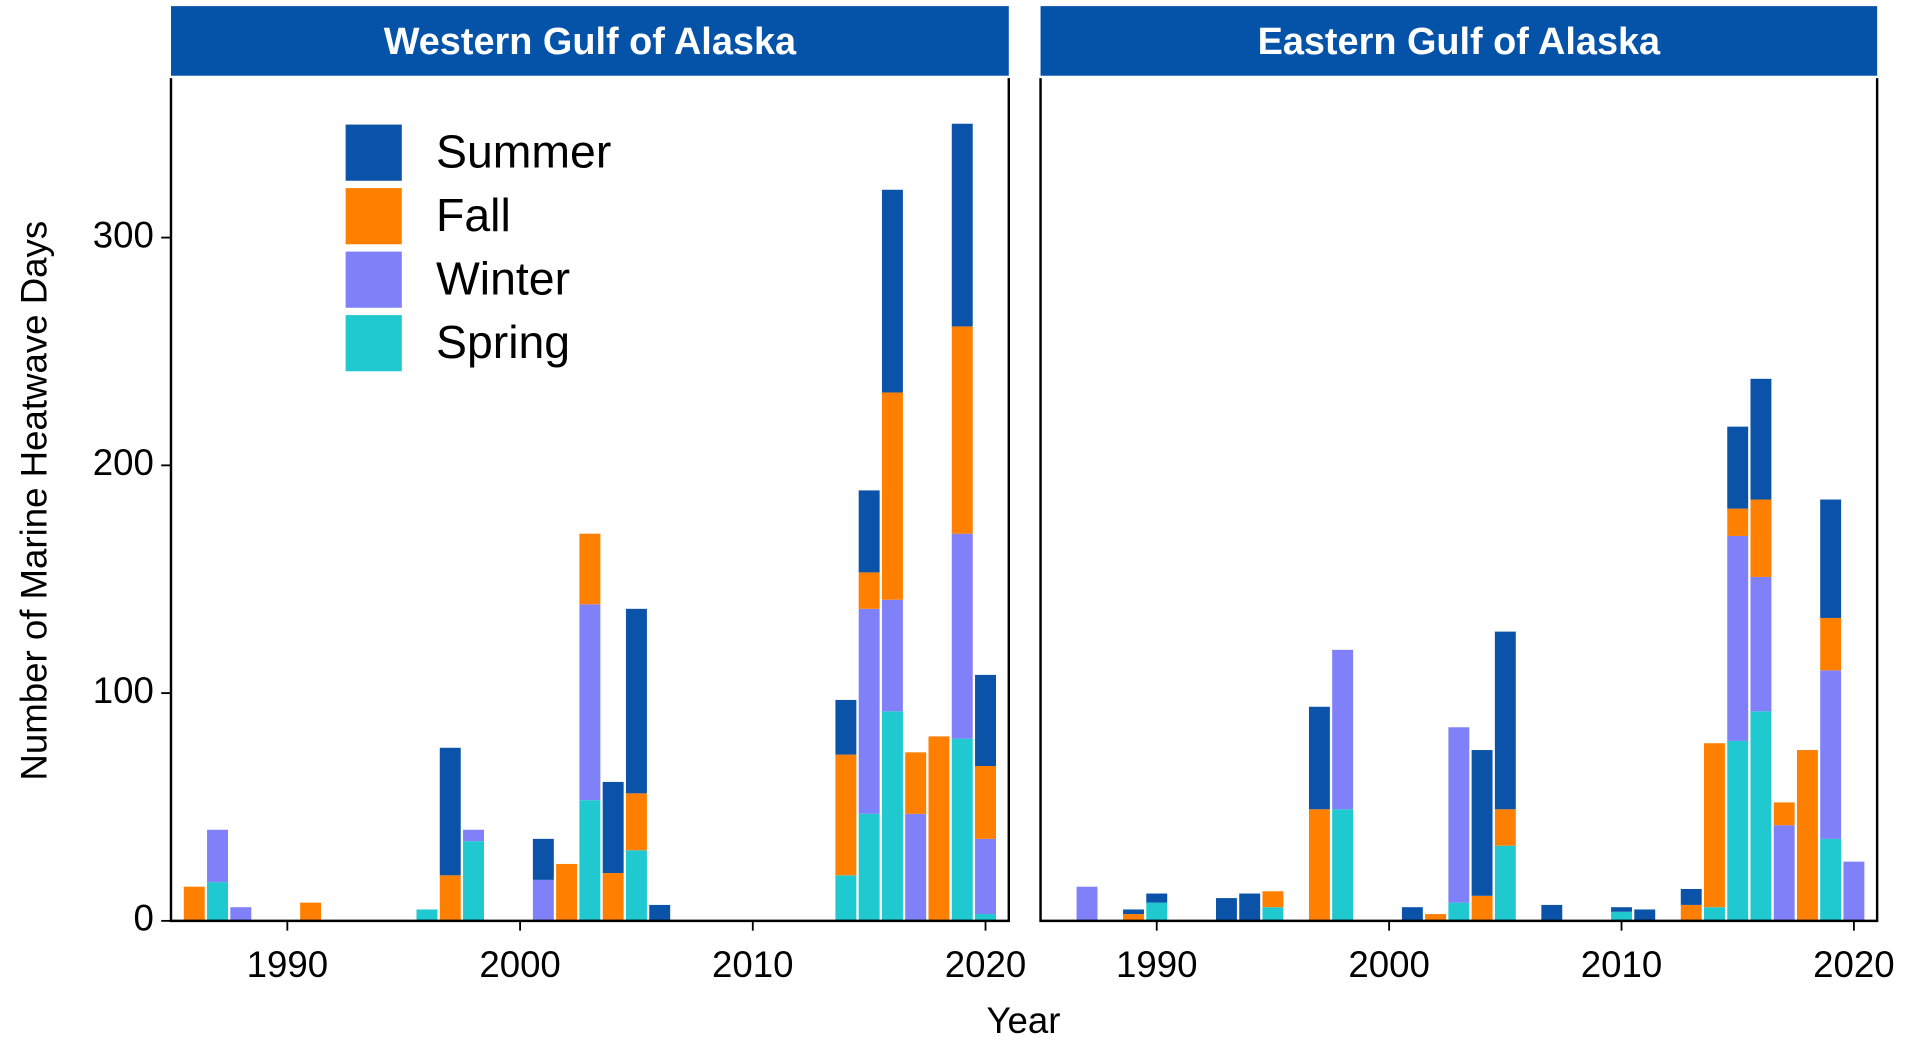 The image size is (1915, 1043). Describe the element at coordinates (985, 964) in the screenshot. I see `x-tick-label: 2020` at that location.